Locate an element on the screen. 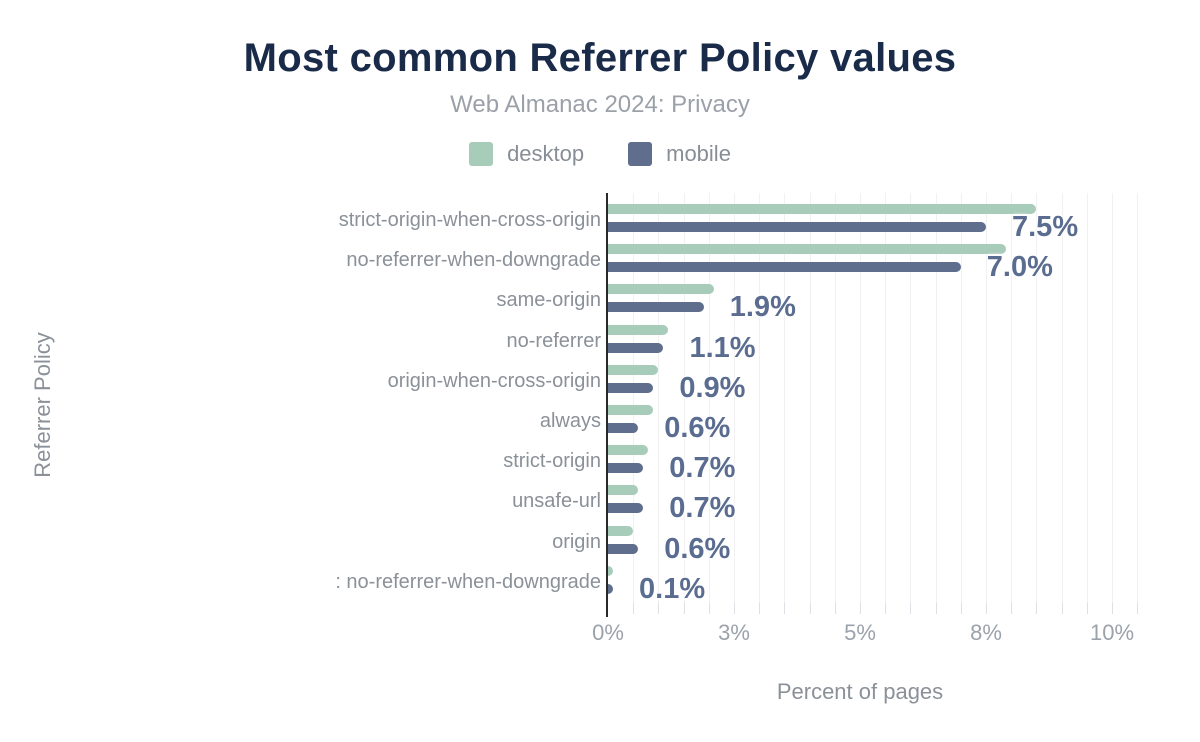  value-label: 7.5% is located at coordinates (1045, 227).